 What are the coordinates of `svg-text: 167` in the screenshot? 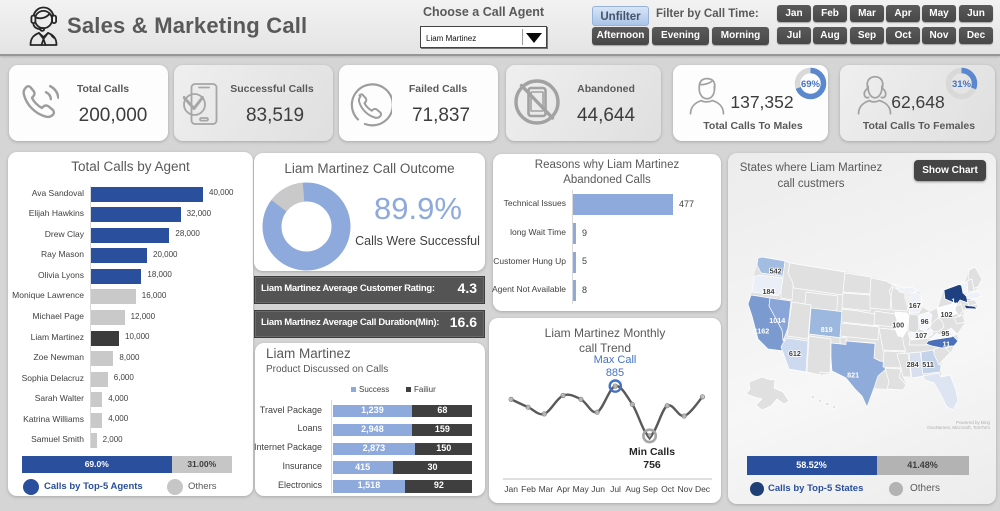 It's located at (915, 305).